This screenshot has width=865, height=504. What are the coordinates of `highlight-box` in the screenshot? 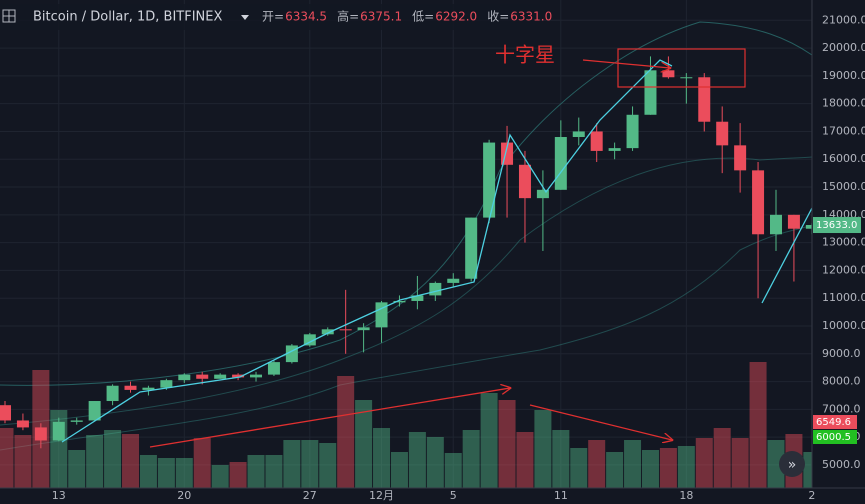 It's located at (681, 68).